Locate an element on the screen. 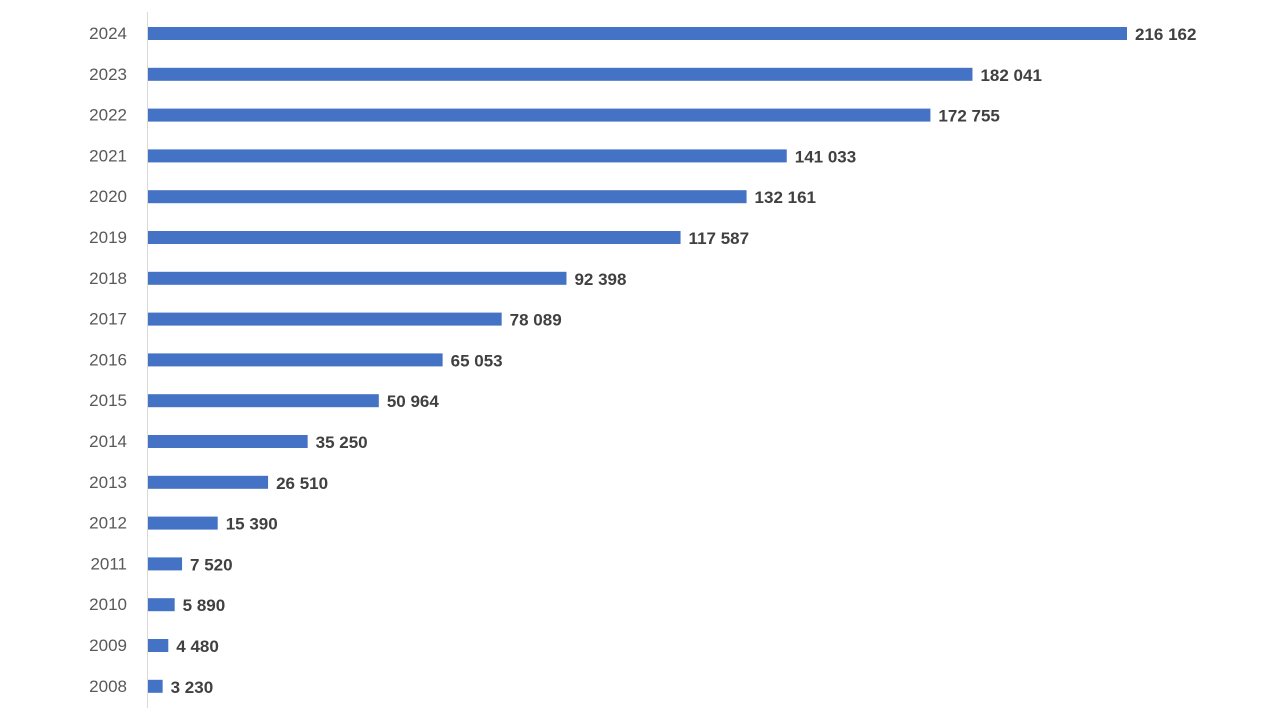 This screenshot has width=1280, height=720. data-label: 141 033 is located at coordinates (825, 156).